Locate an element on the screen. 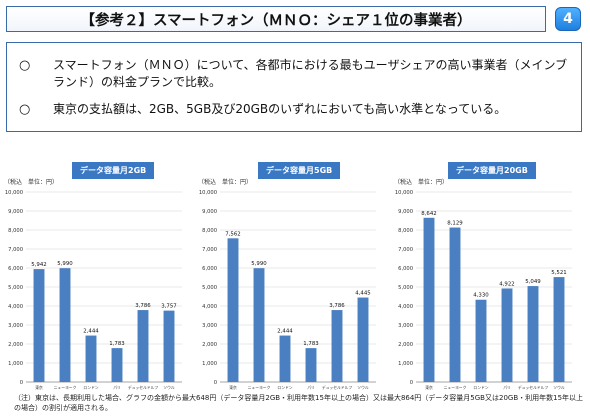 This screenshot has width=590, height=418. data-label: 4,445 is located at coordinates (362, 294).